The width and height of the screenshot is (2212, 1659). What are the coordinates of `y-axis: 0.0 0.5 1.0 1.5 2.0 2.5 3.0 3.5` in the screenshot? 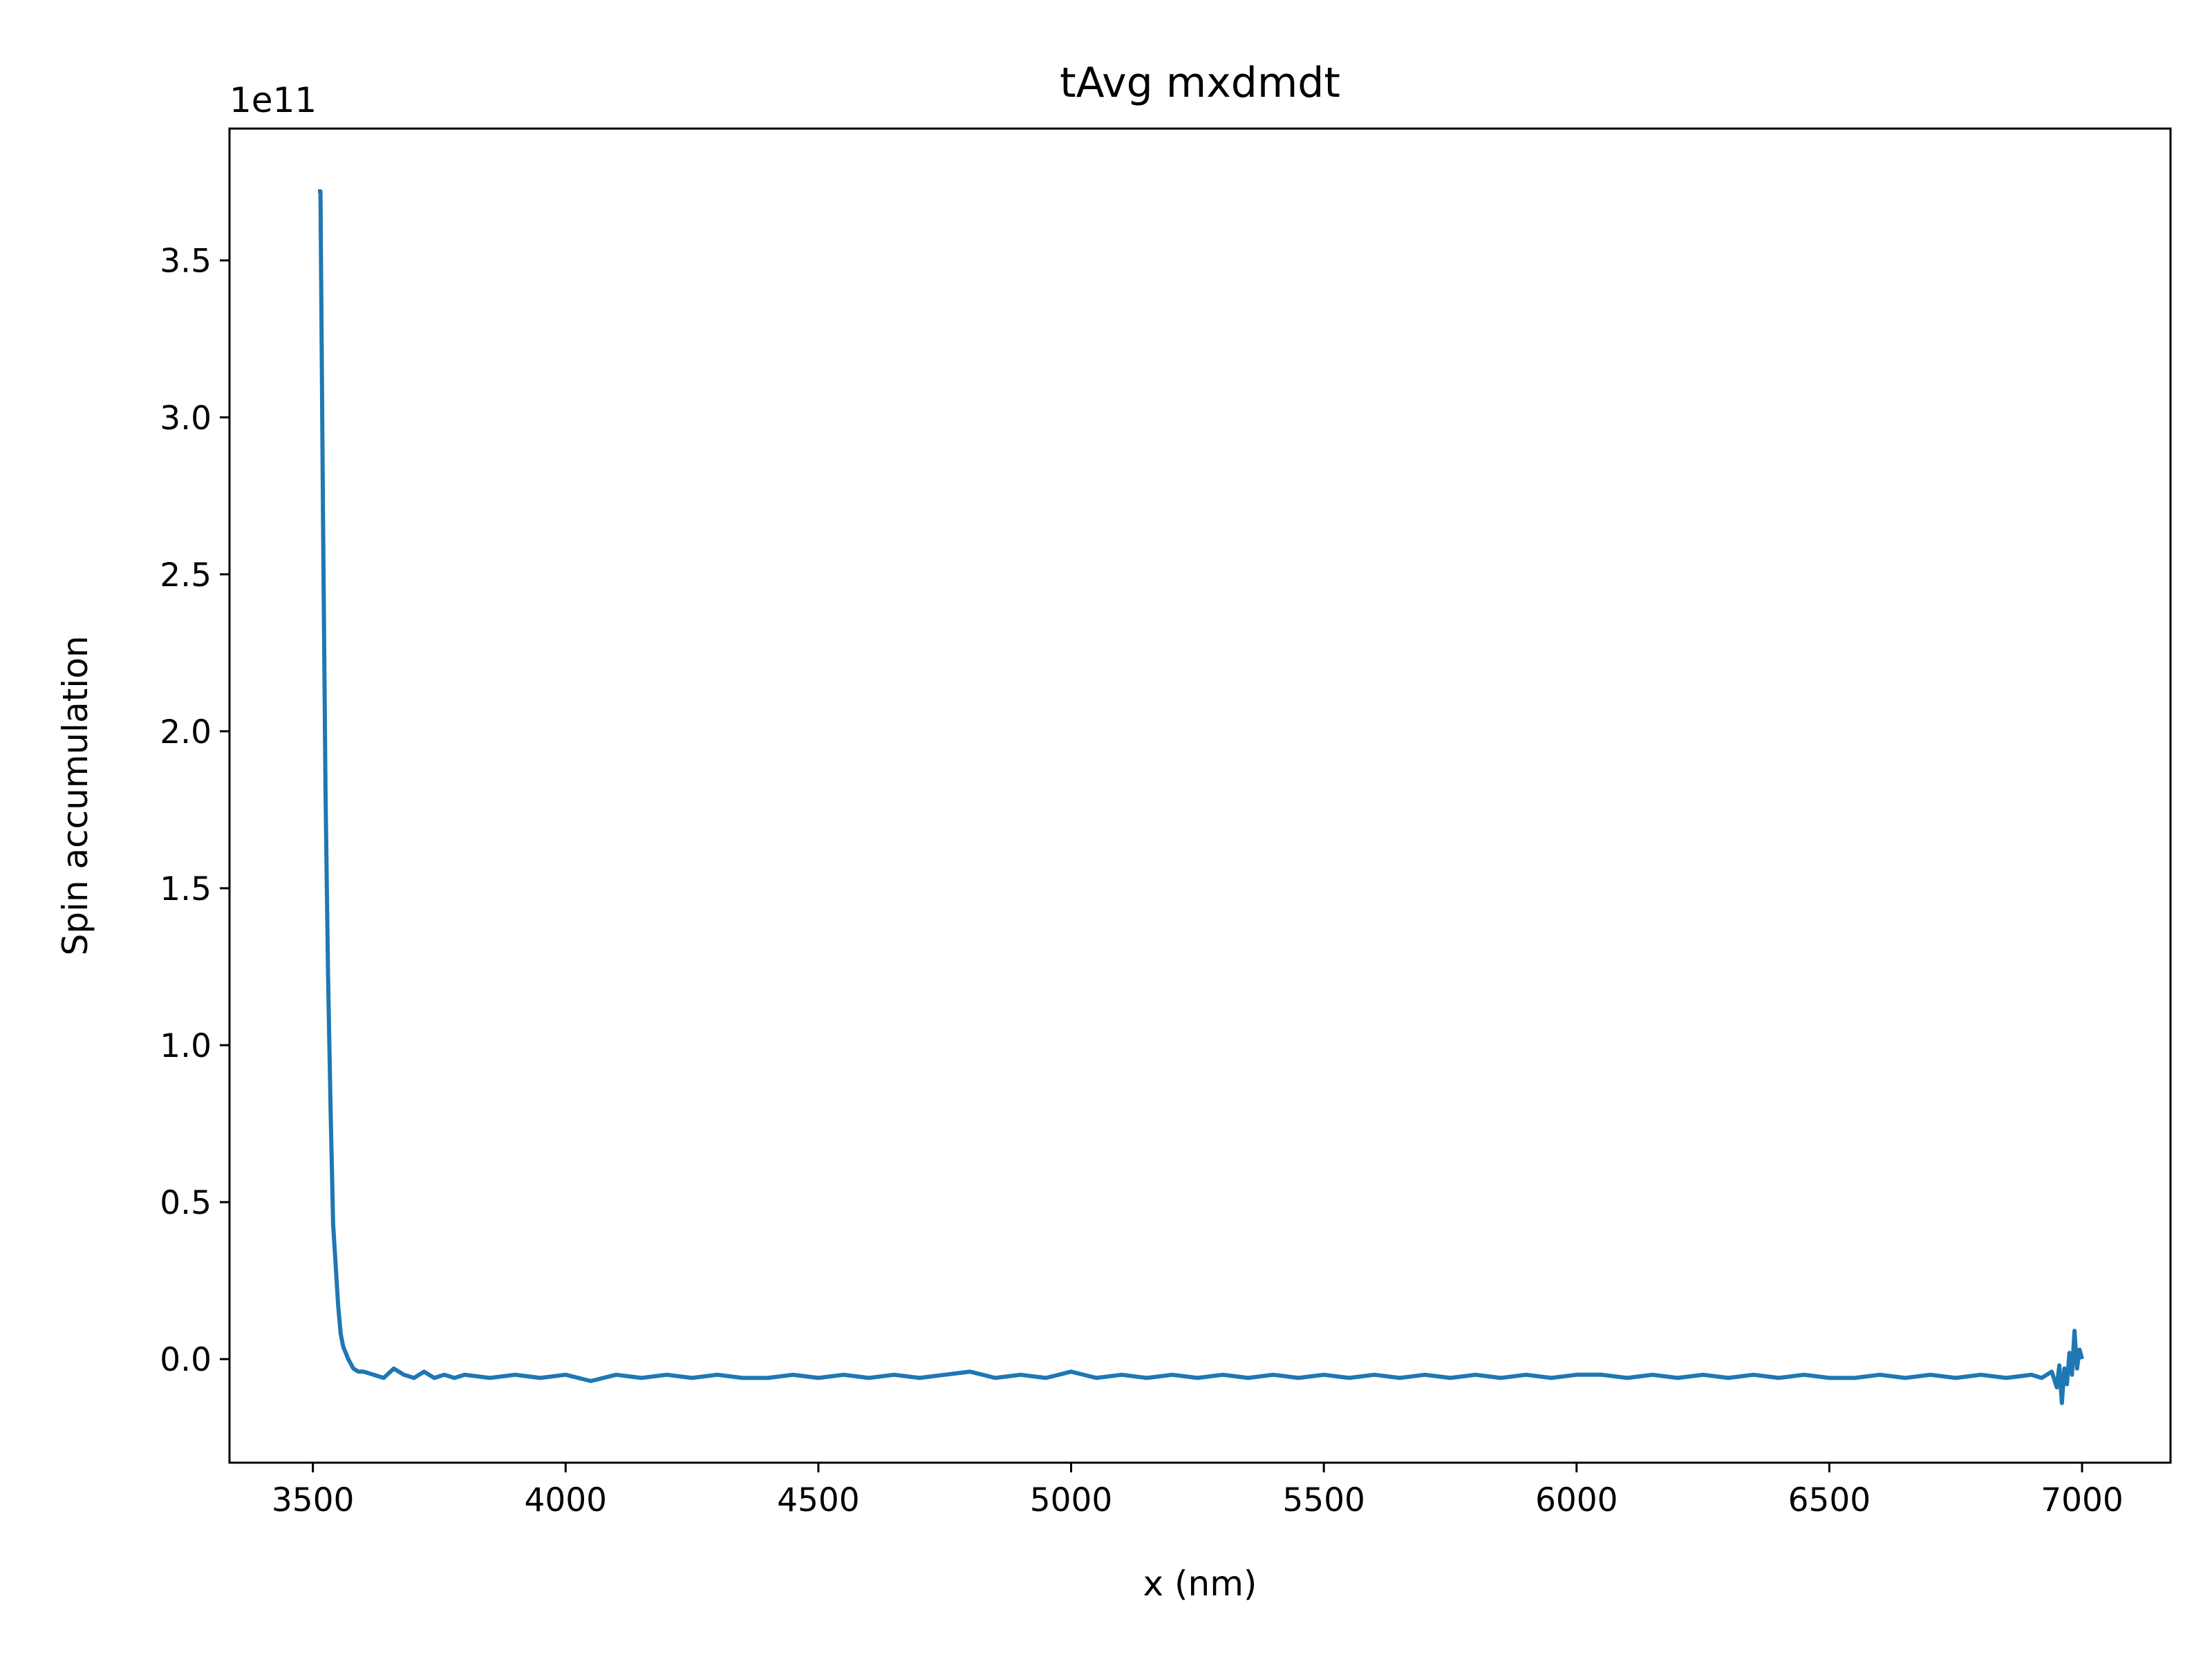 It's located at (194, 811).